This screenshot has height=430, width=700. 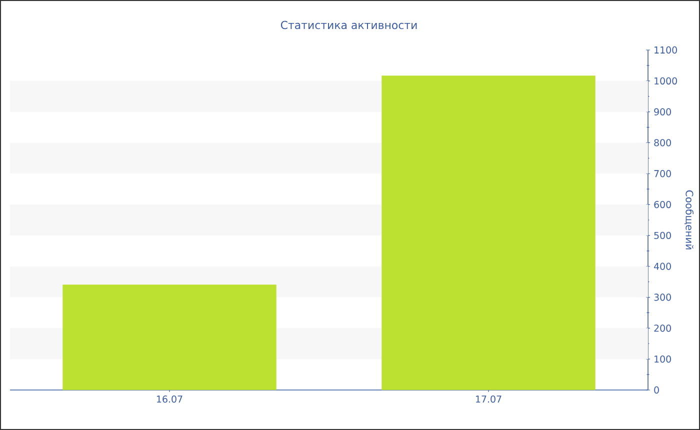 I want to click on y-tick-label: 500, so click(x=662, y=236).